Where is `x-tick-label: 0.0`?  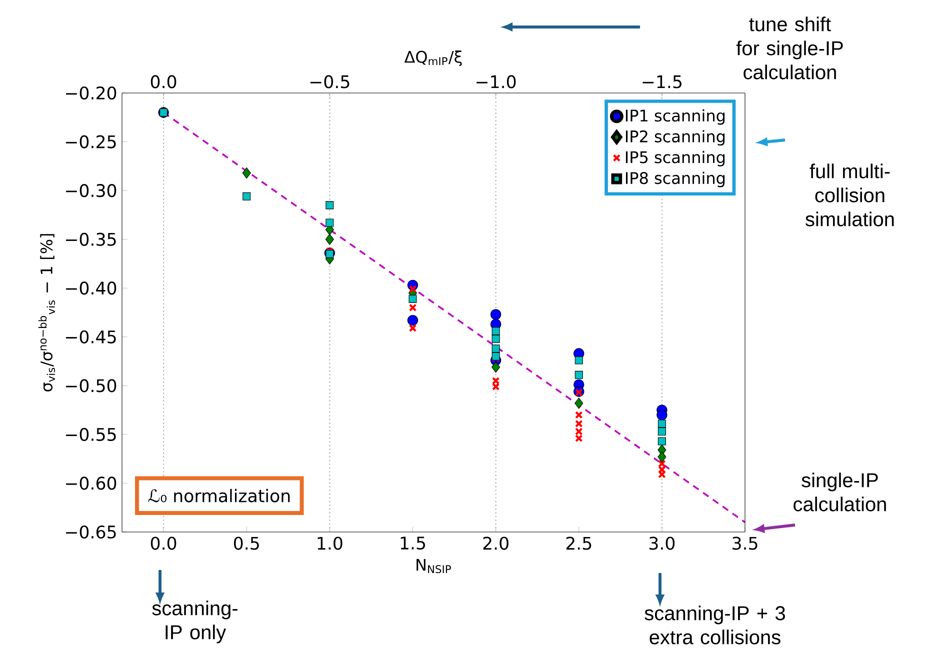 x-tick-label: 0.0 is located at coordinates (163, 543).